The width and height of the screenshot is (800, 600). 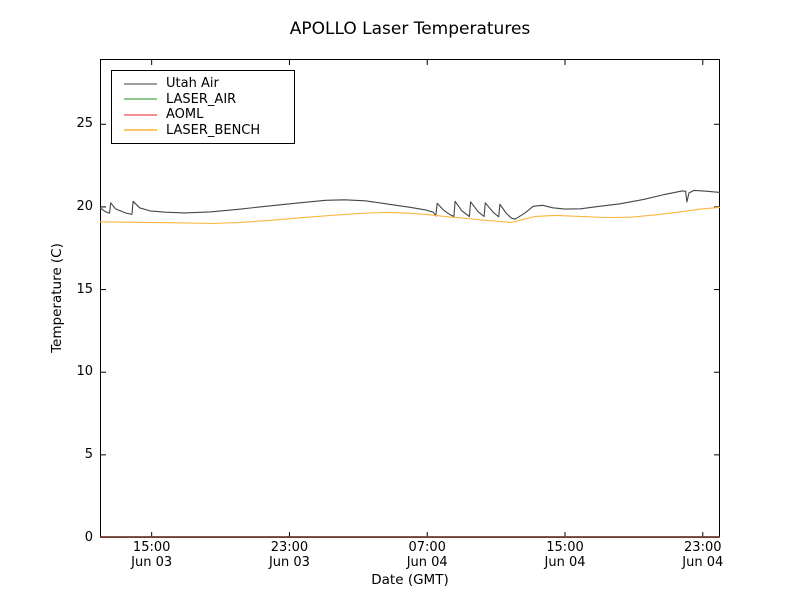 I want to click on x-tick-label: 07:00 Jun 04, so click(x=427, y=555).